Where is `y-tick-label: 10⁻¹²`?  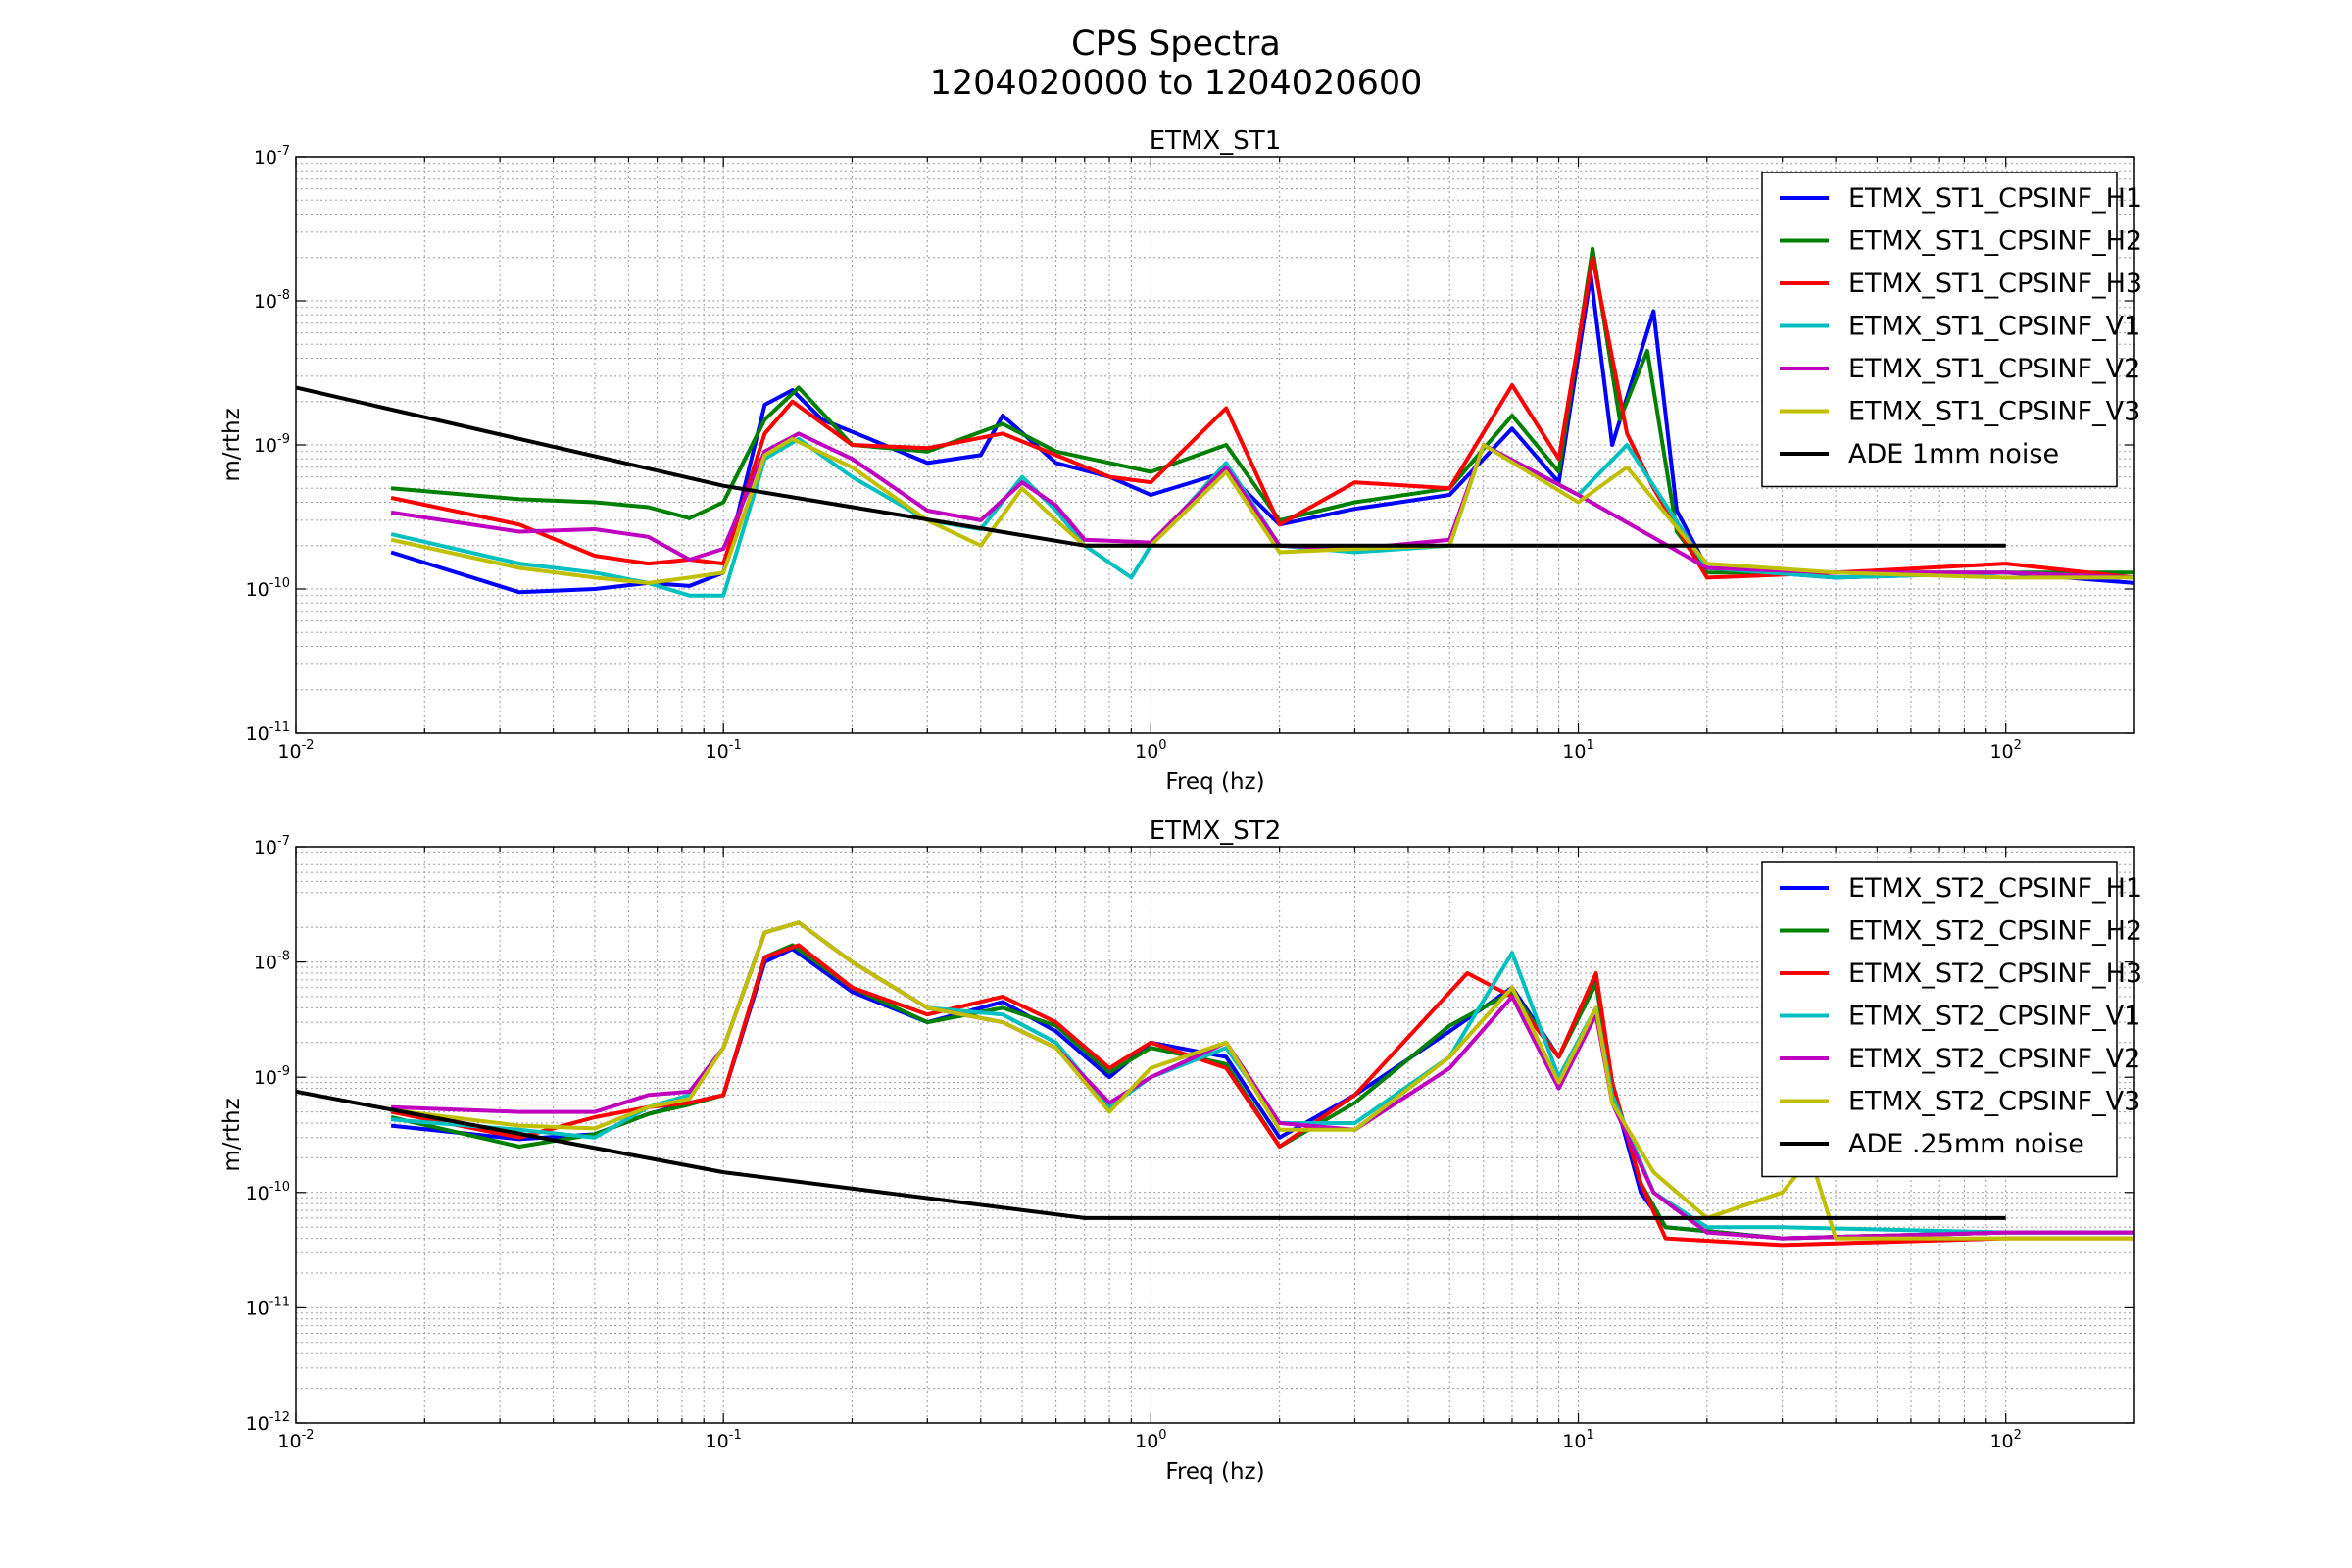 y-tick-label: 10⁻¹² is located at coordinates (268, 1422).